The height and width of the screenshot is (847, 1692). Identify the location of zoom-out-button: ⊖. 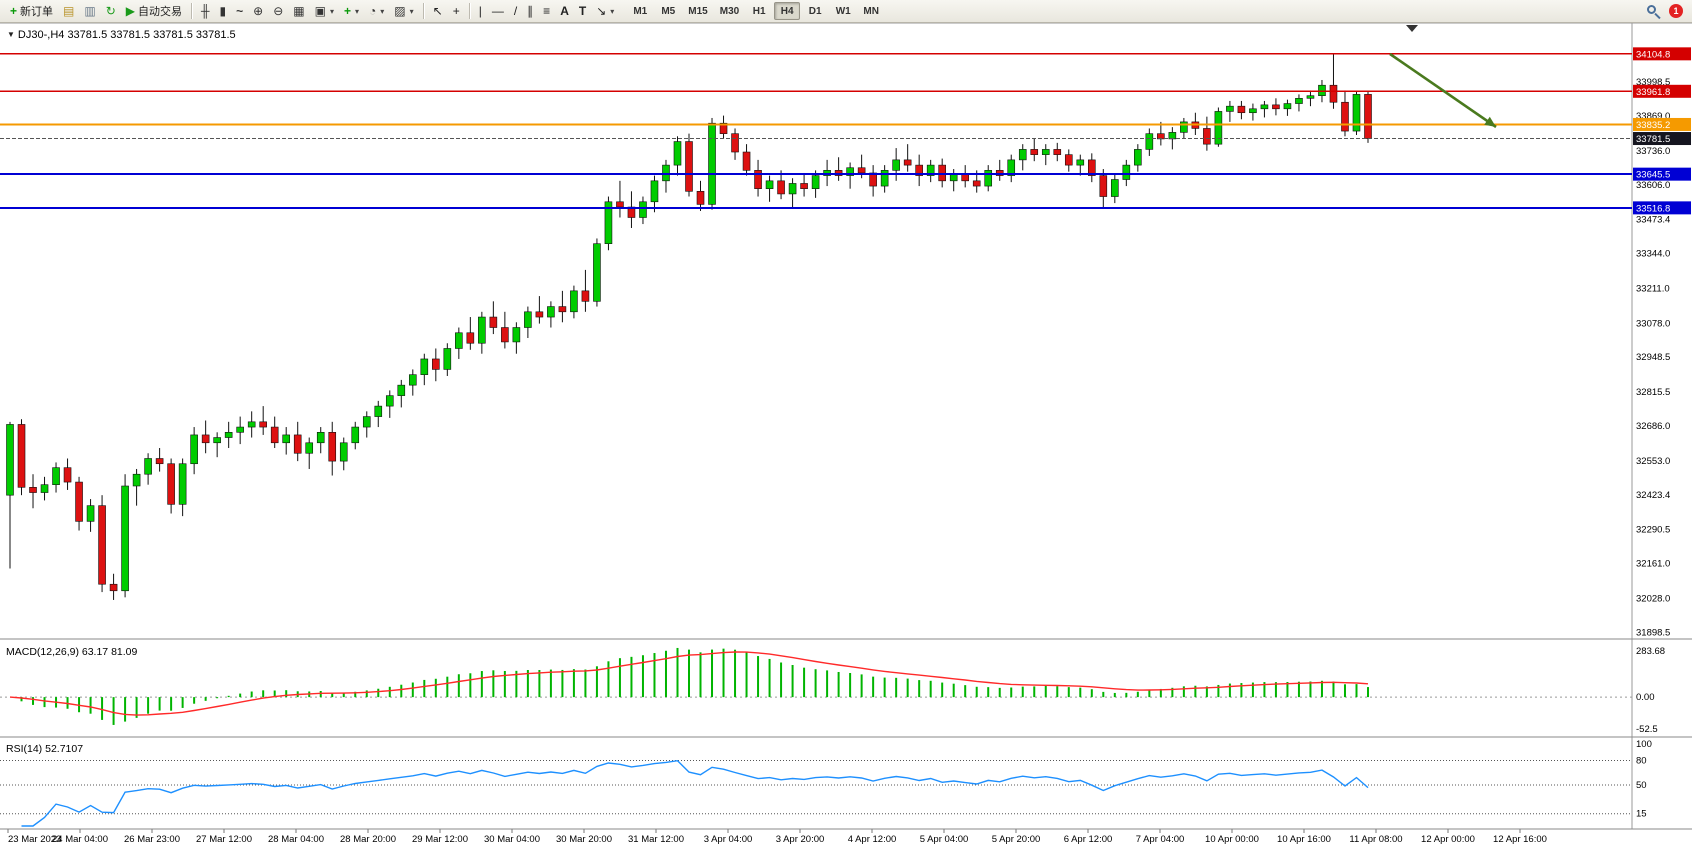
(278, 11).